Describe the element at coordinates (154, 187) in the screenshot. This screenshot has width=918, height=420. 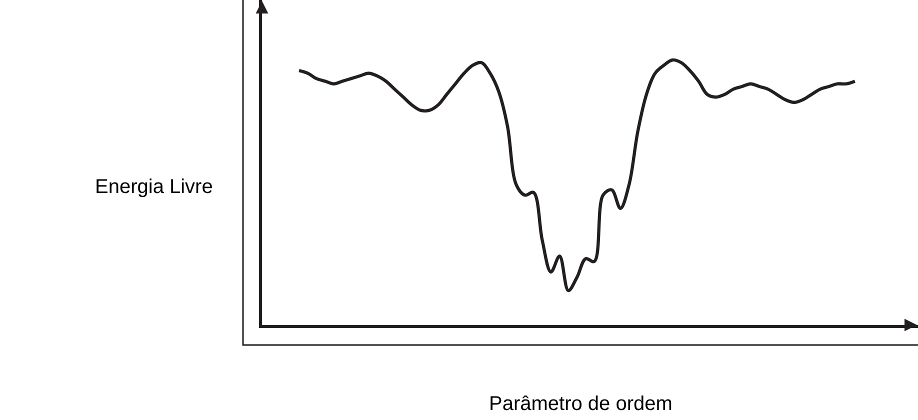
I see `y-axis-title: Energia Livre` at that location.